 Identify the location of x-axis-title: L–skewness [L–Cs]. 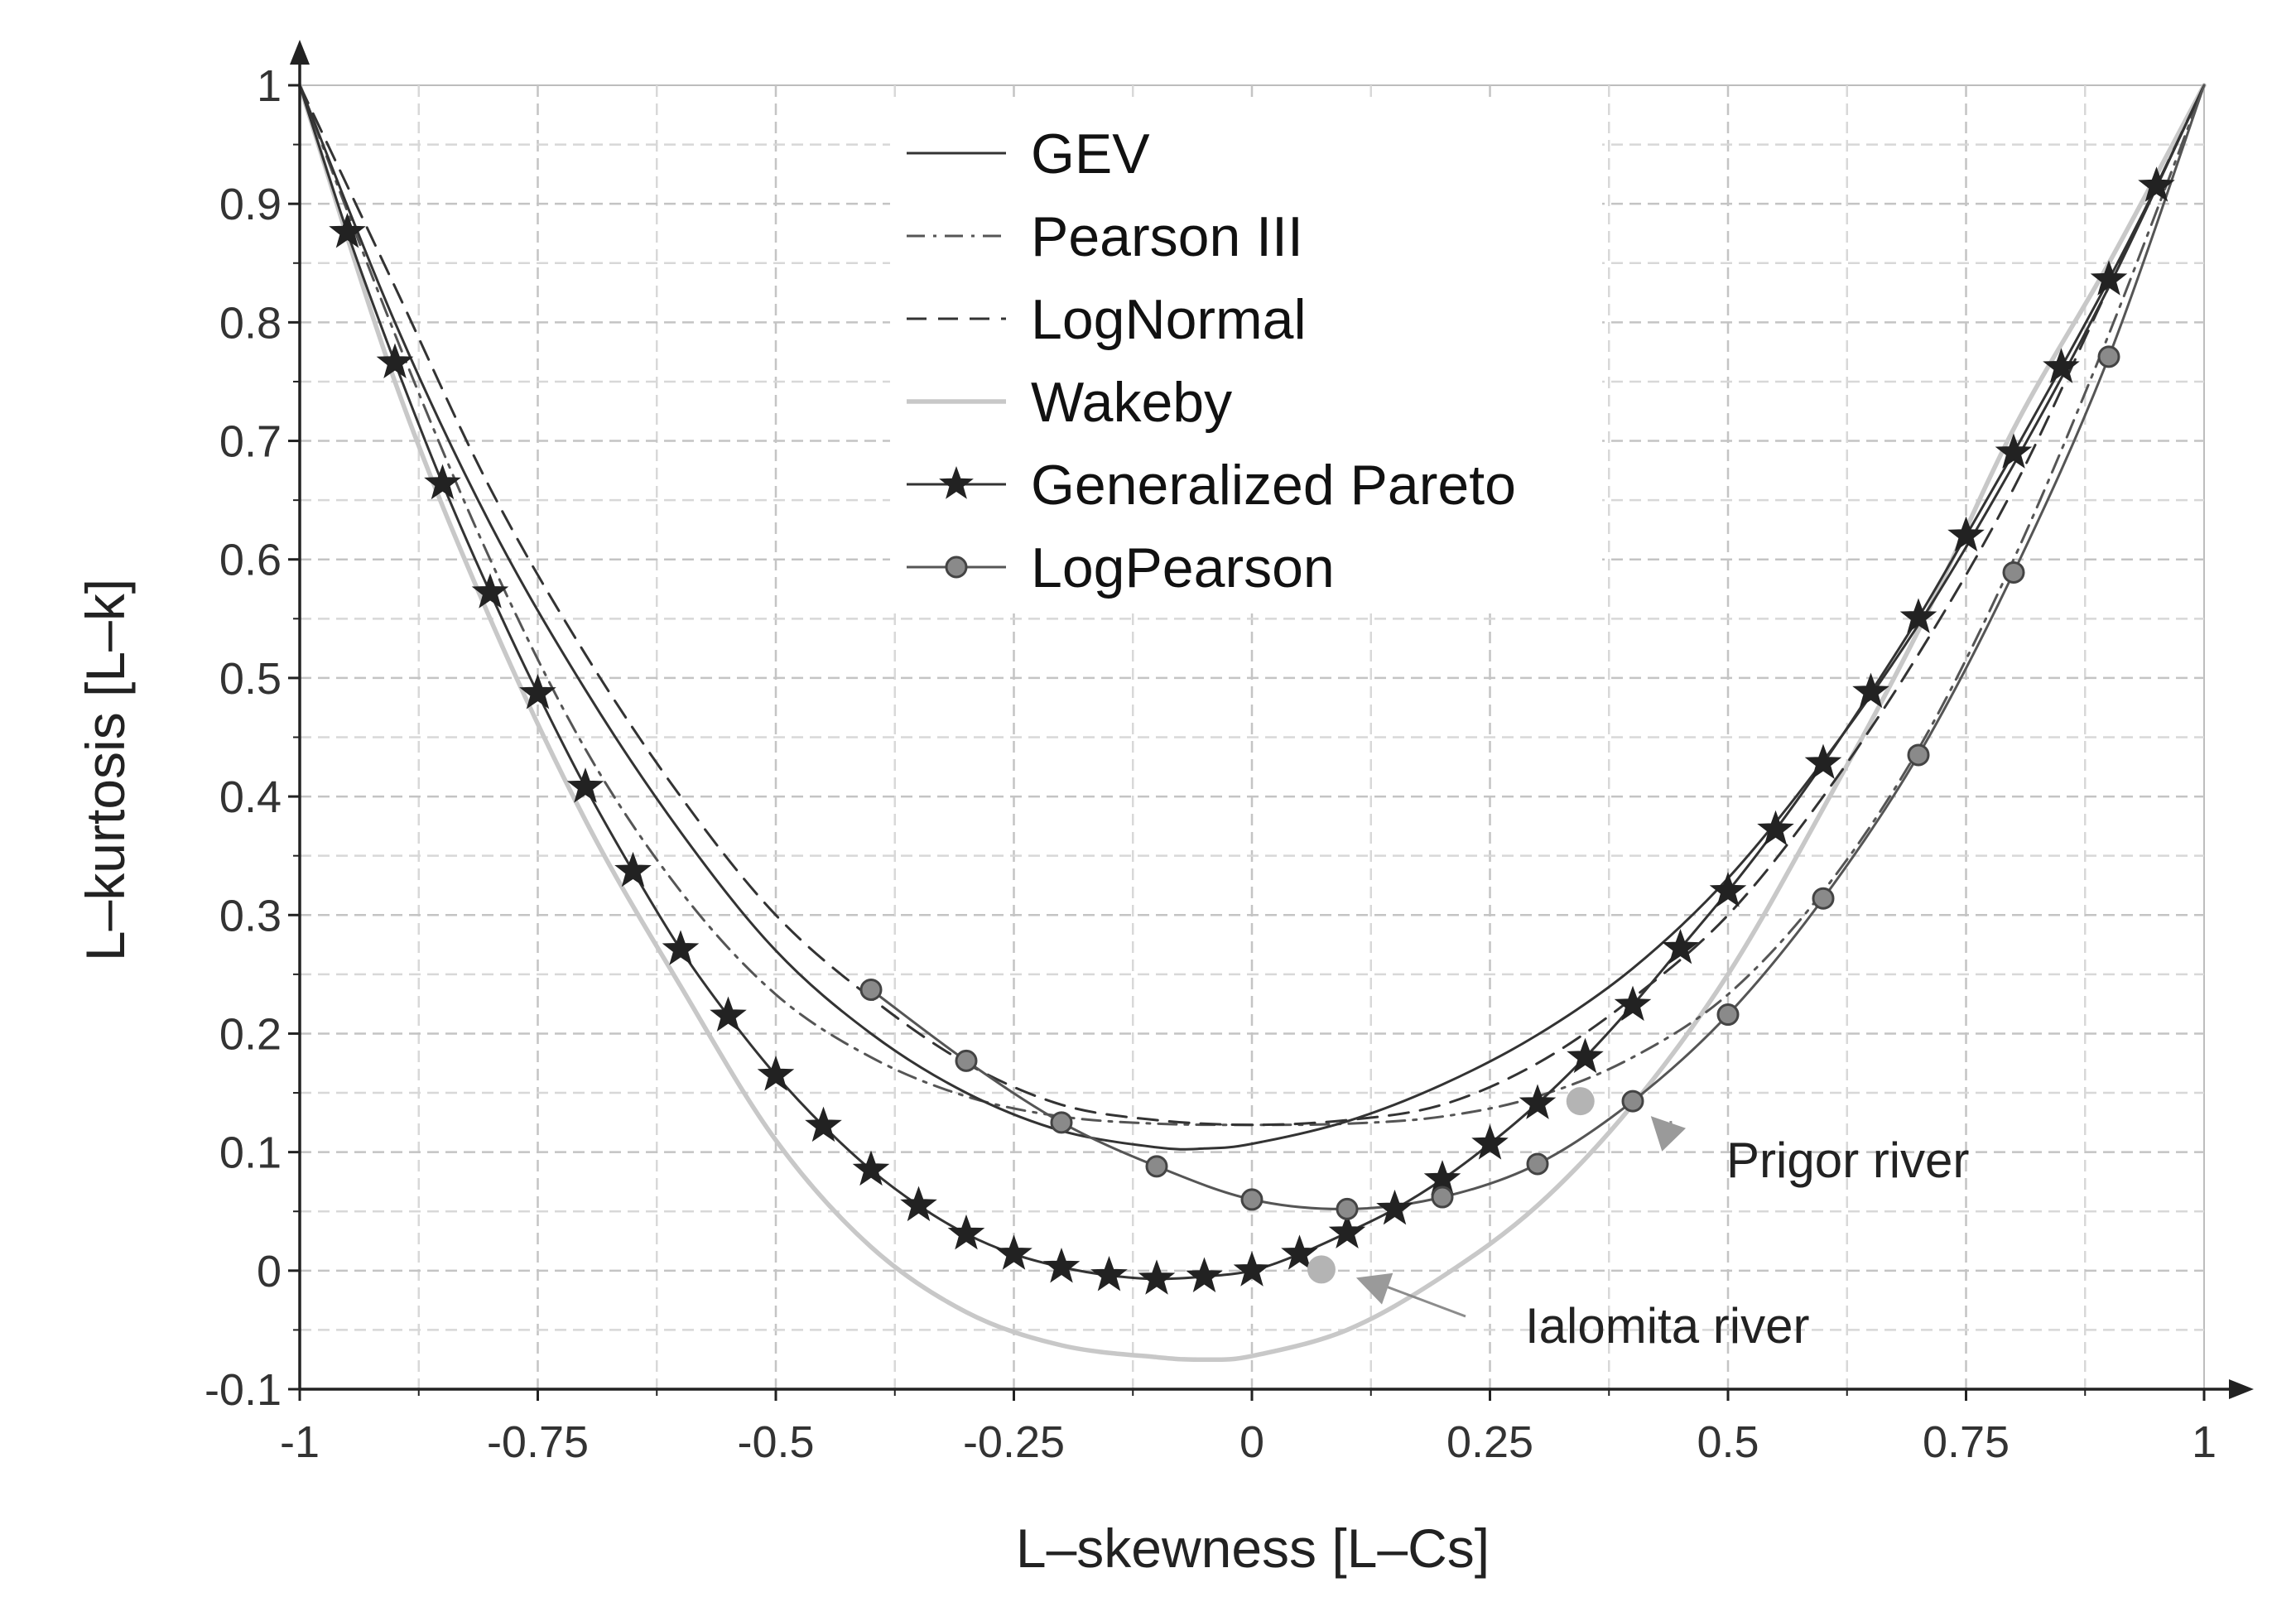
(1253, 1548).